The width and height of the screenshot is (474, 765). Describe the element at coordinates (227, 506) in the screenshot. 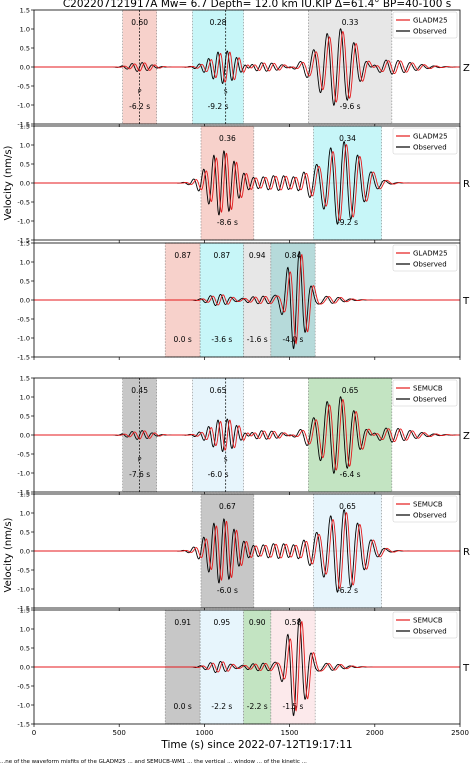

I see `window-correlation-label: 0.67` at that location.